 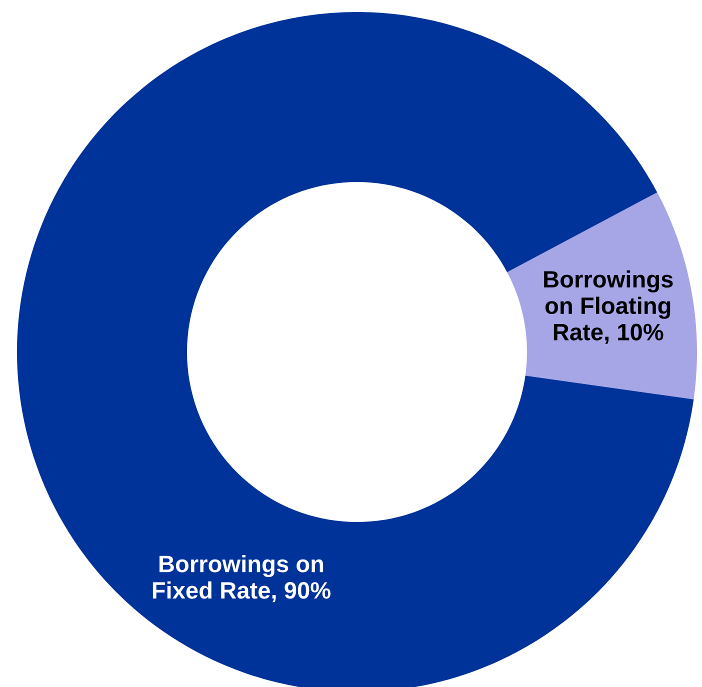 What do you see at coordinates (241, 578) in the screenshot?
I see `slice-label: Borrowings on Fixed Rate, 90%` at bounding box center [241, 578].